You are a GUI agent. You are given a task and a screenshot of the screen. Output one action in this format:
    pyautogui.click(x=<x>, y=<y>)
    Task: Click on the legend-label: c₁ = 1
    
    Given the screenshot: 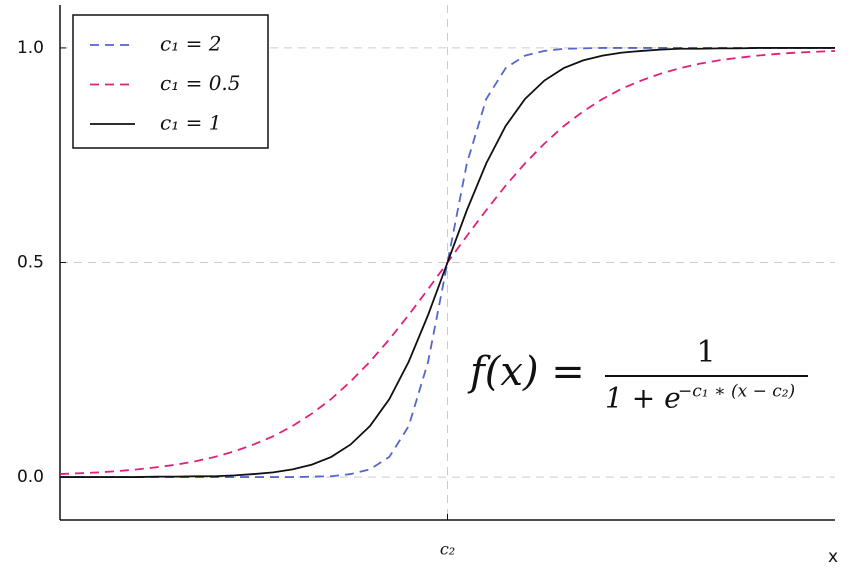 What is the action you would take?
    pyautogui.click(x=190, y=123)
    